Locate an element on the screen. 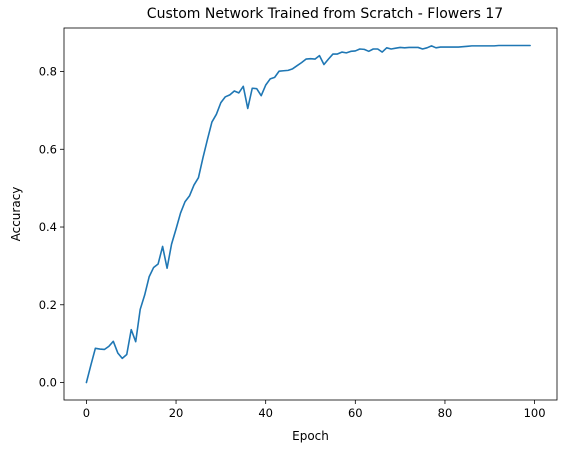 This screenshot has width=567, height=453. x-axis-label: Epoch is located at coordinates (310, 436).